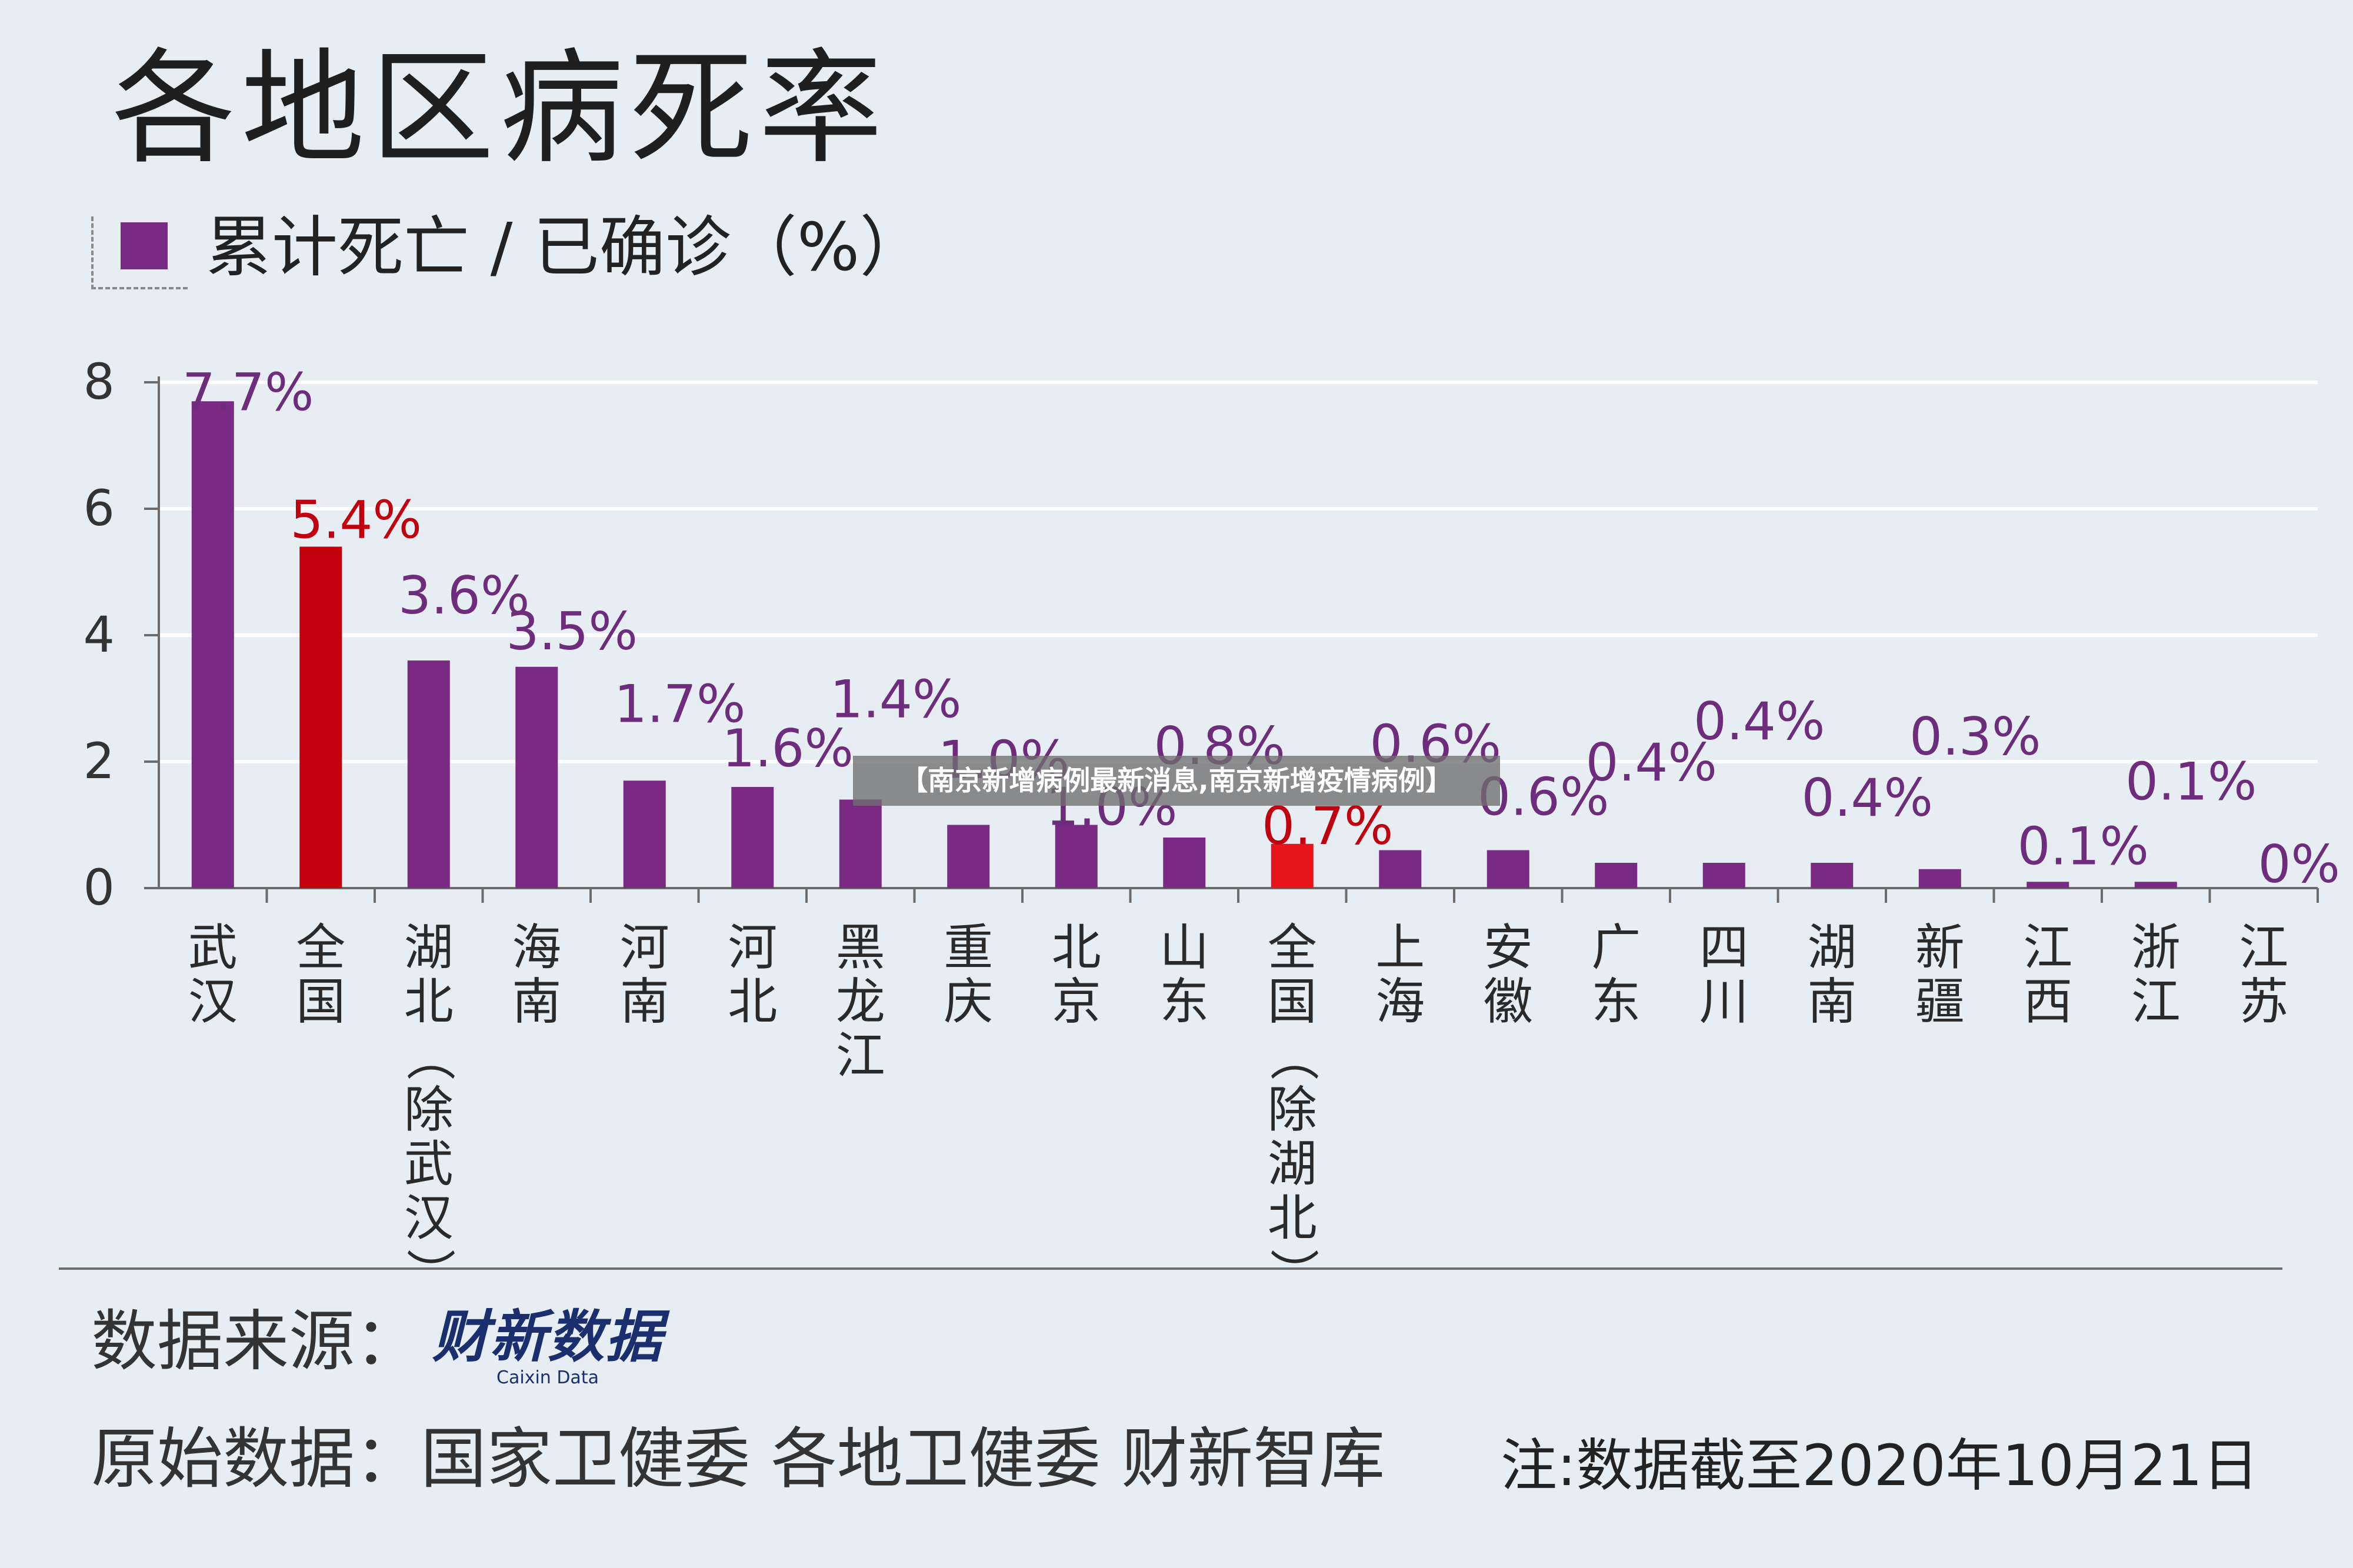 The width and height of the screenshot is (2353, 1568). Describe the element at coordinates (1975, 736) in the screenshot. I see `data-label: 0.3%` at that location.